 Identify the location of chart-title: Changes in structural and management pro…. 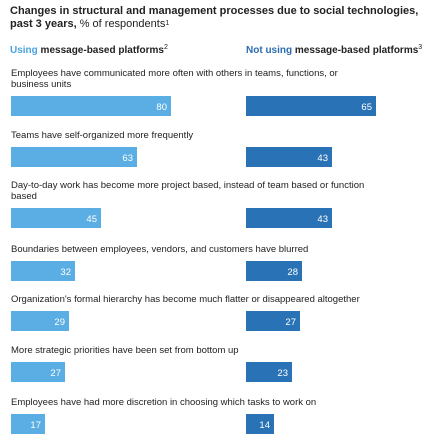
(217, 18).